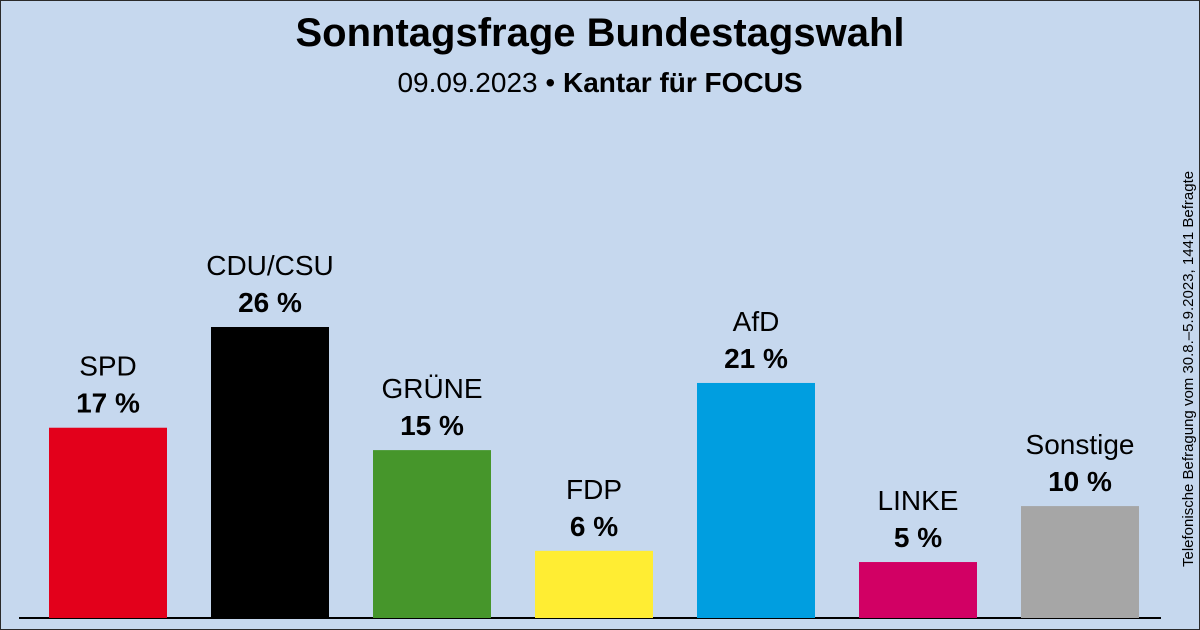 This screenshot has height=630, width=1200. I want to click on bar-value-linke: 5 %, so click(918, 537).